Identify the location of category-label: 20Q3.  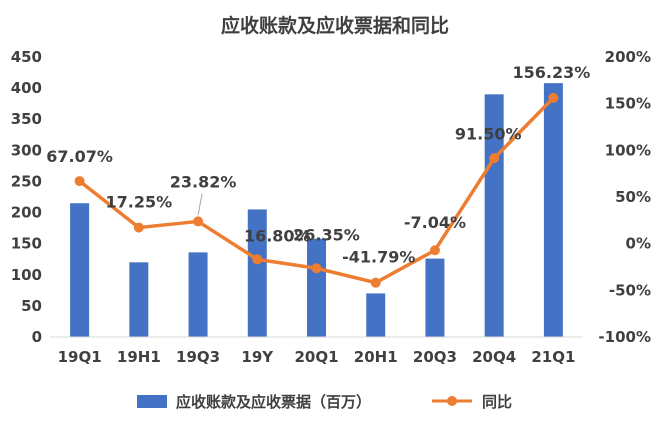
(435, 357).